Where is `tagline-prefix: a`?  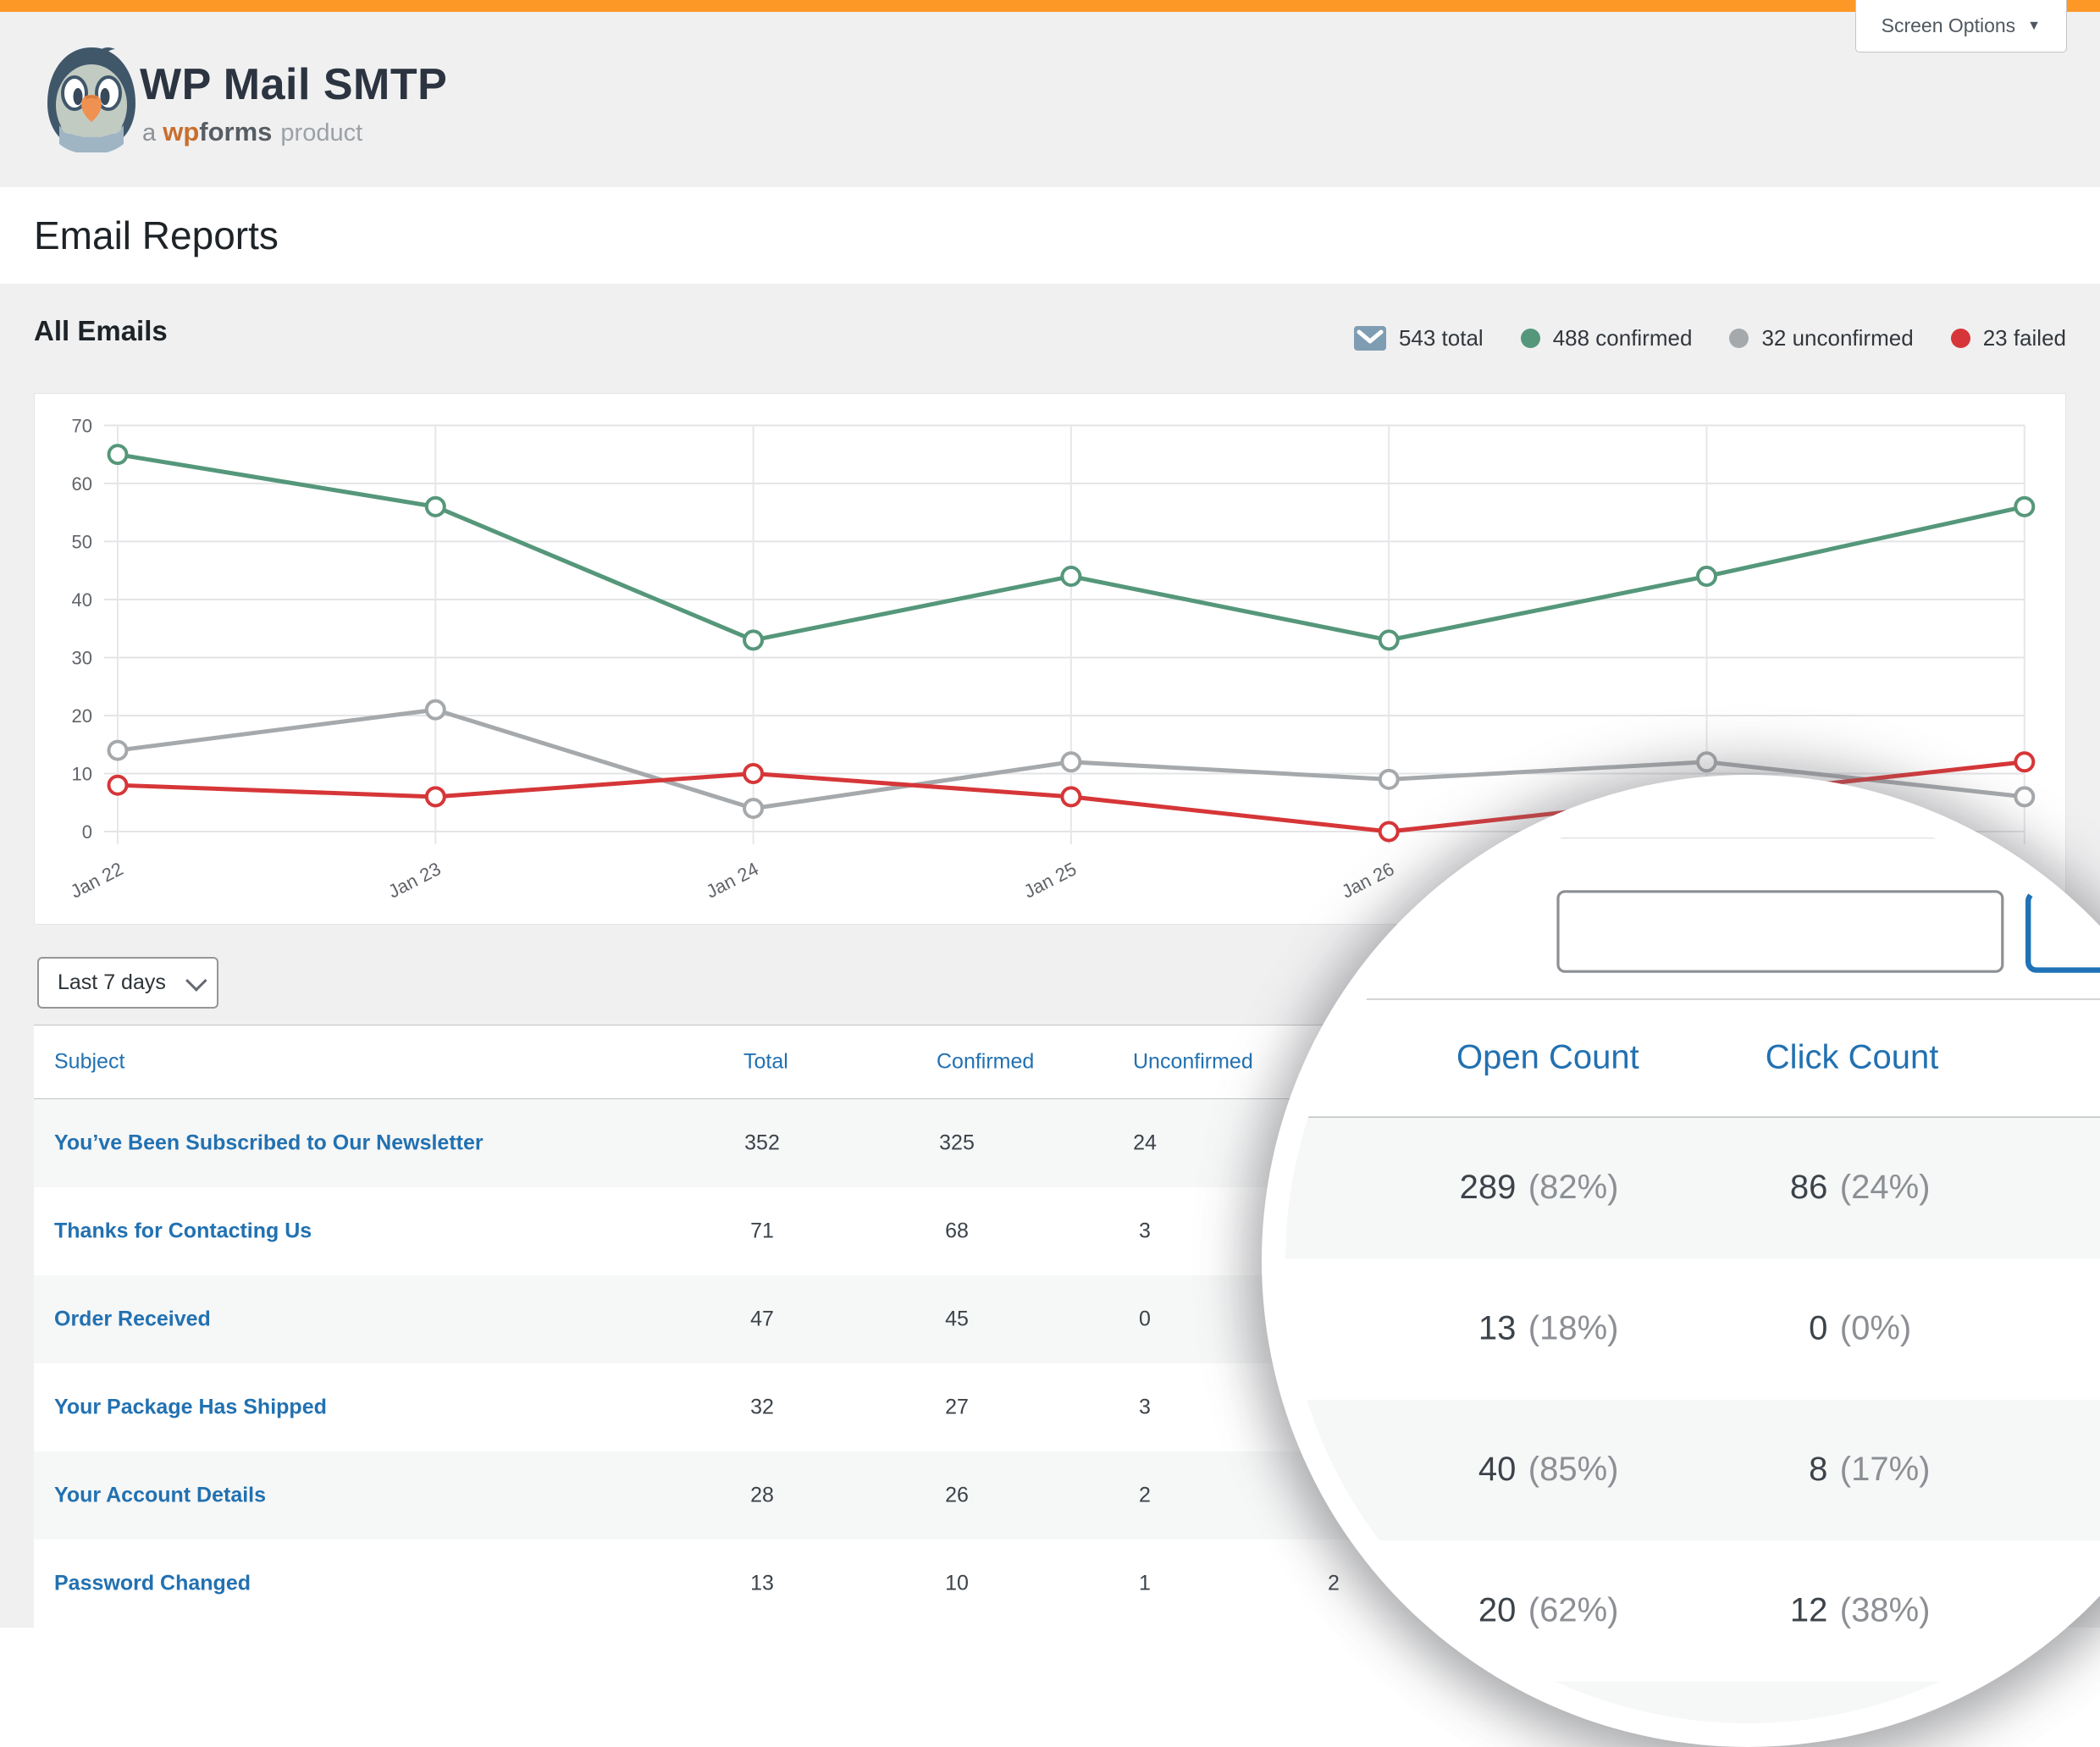
tagline-prefix: a is located at coordinates (149, 133).